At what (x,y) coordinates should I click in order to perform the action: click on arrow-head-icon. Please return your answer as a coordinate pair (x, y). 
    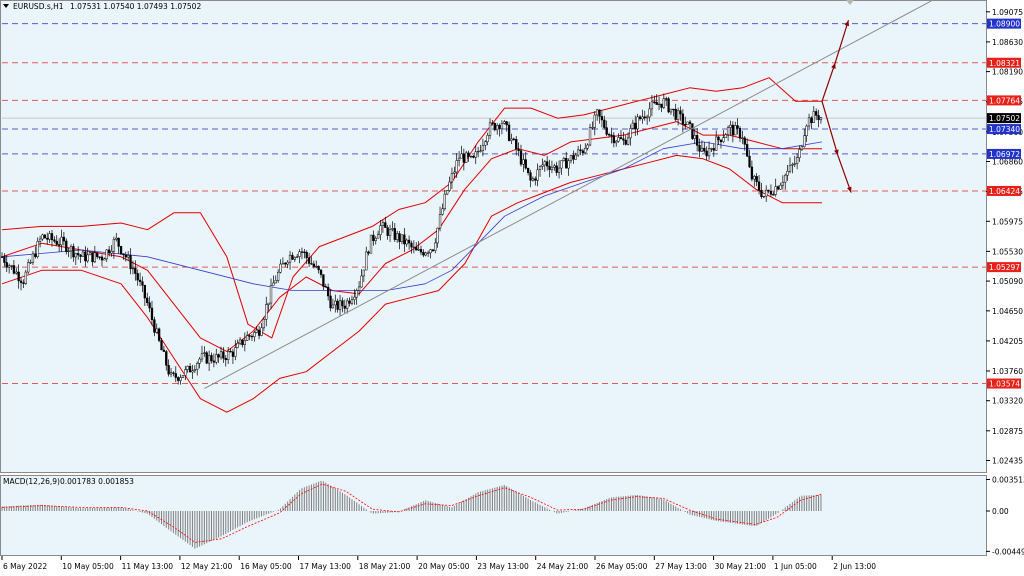
    Looking at the image, I should click on (833, 65).